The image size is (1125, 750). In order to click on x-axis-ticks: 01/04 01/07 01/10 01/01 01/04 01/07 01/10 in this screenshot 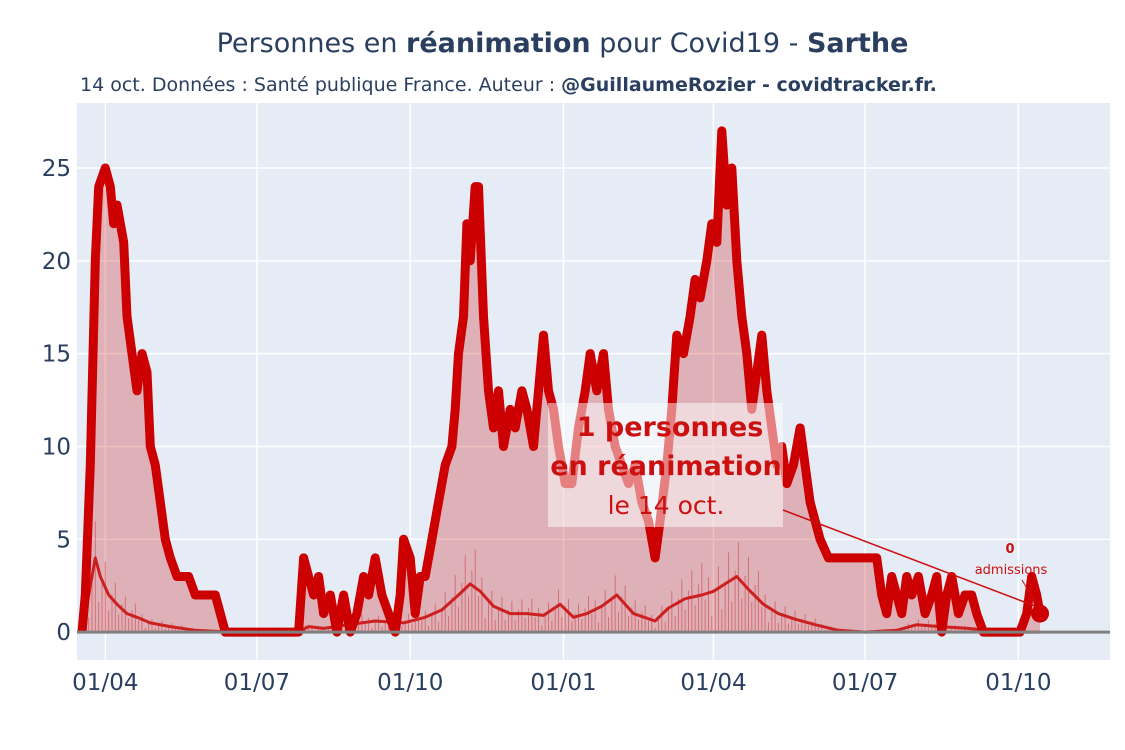, I will do `click(561, 683)`.